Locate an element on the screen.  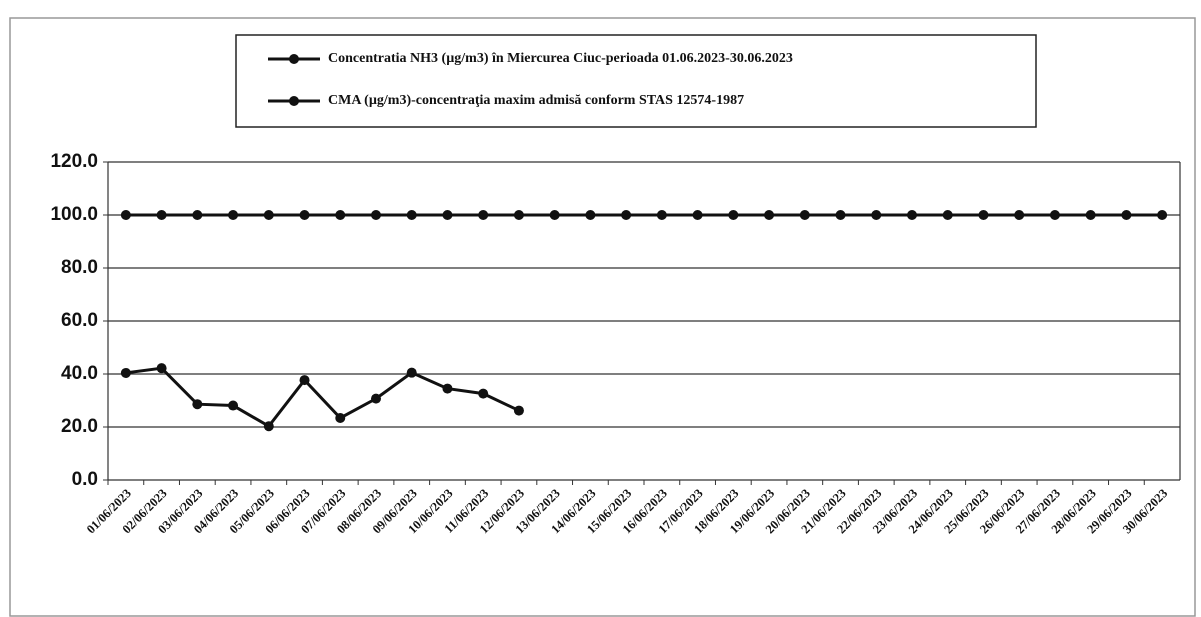
y-tick-label: 60.0 is located at coordinates (79, 320).